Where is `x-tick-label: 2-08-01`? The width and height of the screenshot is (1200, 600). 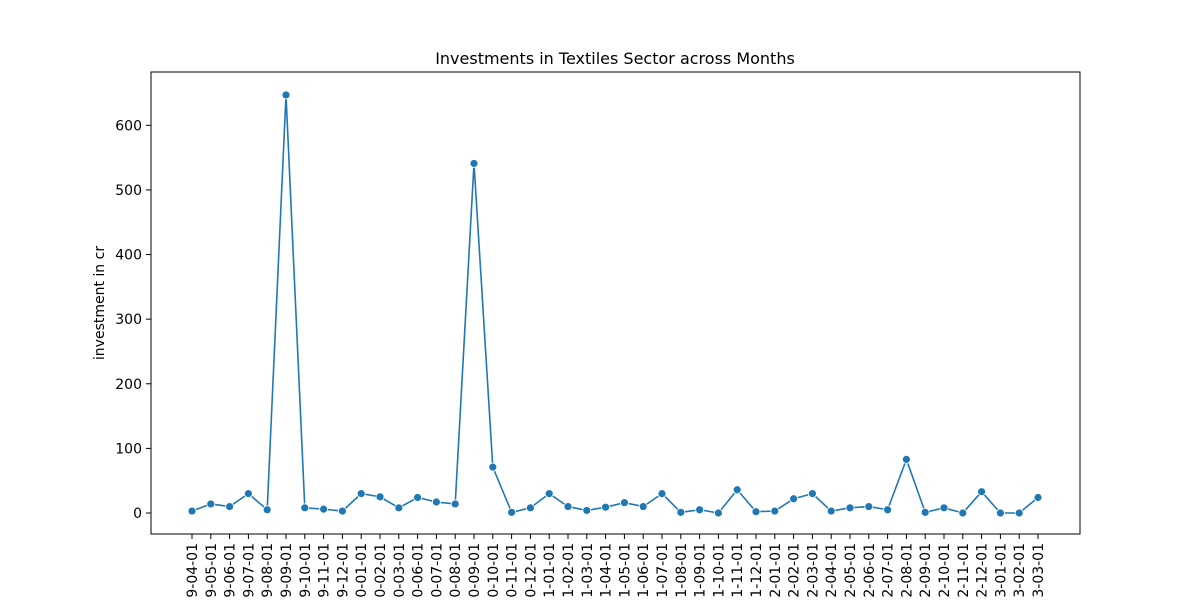 x-tick-label: 2-08-01 is located at coordinates (907, 570).